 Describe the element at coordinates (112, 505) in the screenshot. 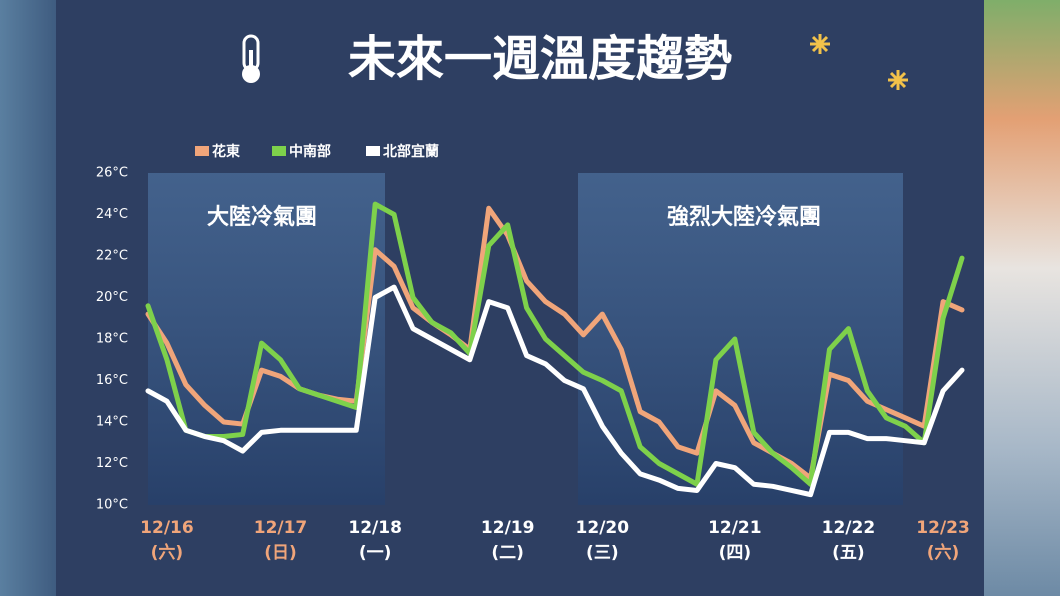

I see `y-tick-label: 10°C` at that location.